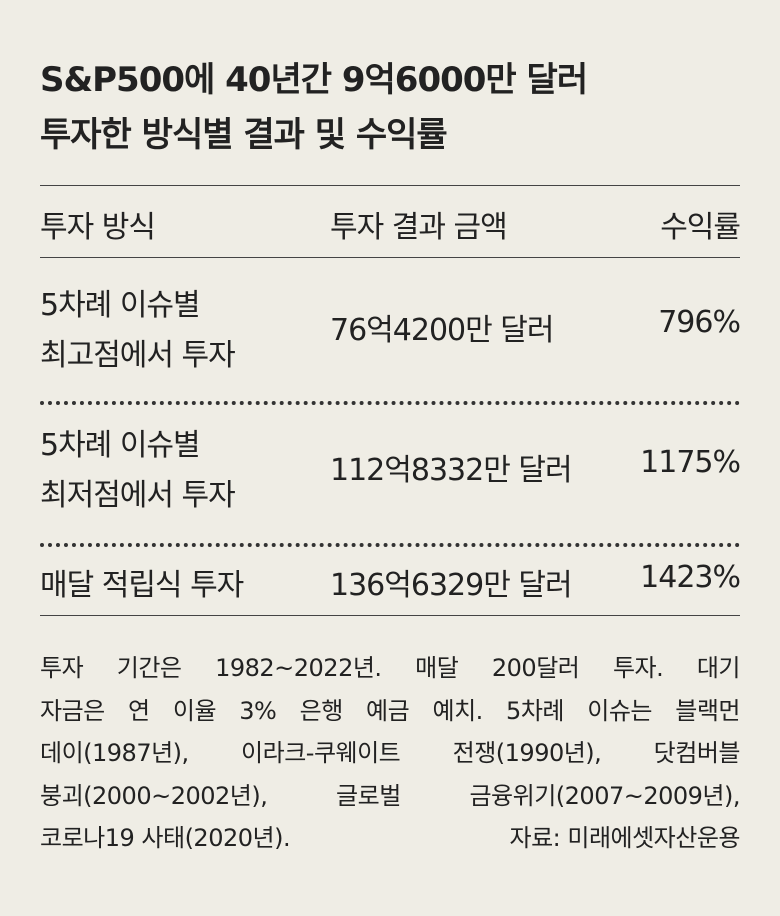 The height and width of the screenshot is (916, 780). Describe the element at coordinates (419, 227) in the screenshot. I see `column-header: 투자 결과 금액` at that location.